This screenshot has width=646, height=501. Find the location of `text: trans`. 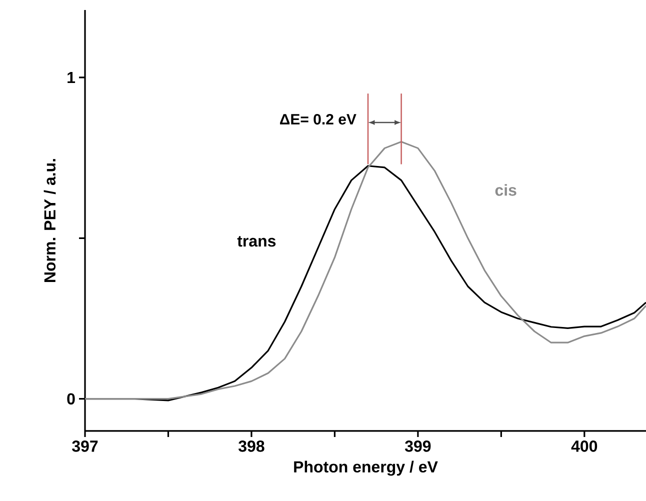

text: trans is located at coordinates (256, 241).